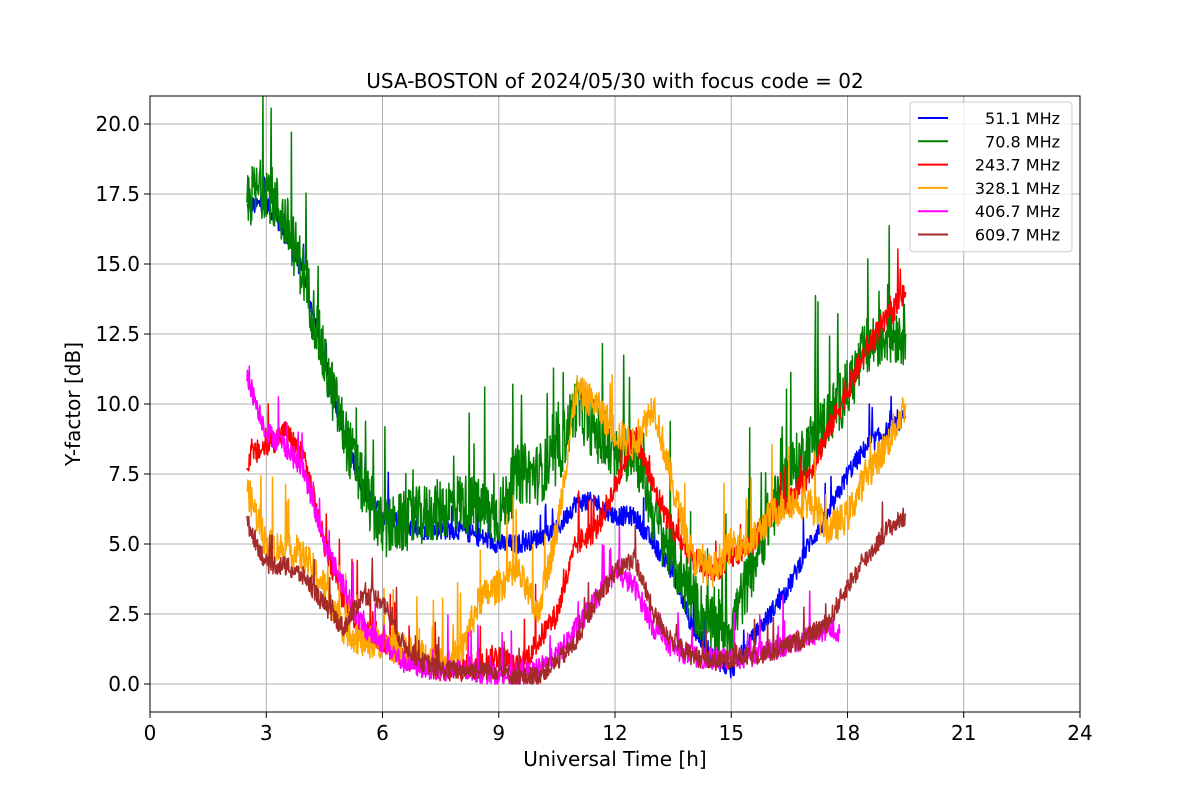 This screenshot has width=1200, height=800. What do you see at coordinates (576, 593) in the screenshot?
I see `series-line` at bounding box center [576, 593].